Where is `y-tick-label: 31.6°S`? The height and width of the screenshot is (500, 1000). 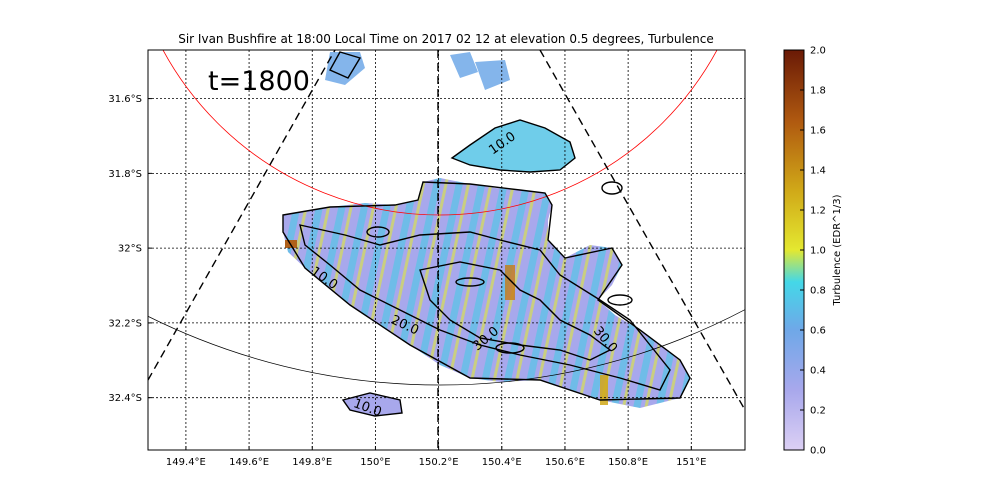
y-tick-label: 31.6°S is located at coordinates (125, 99).